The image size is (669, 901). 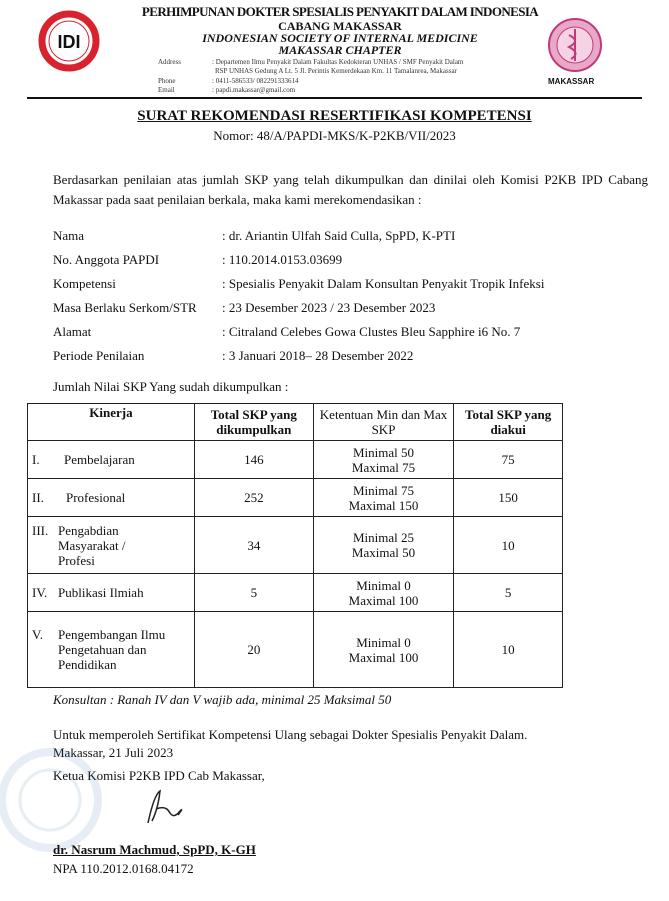 What do you see at coordinates (254, 90) in the screenshot?
I see `email-value: : papdi.makassar@gmail.com` at bounding box center [254, 90].